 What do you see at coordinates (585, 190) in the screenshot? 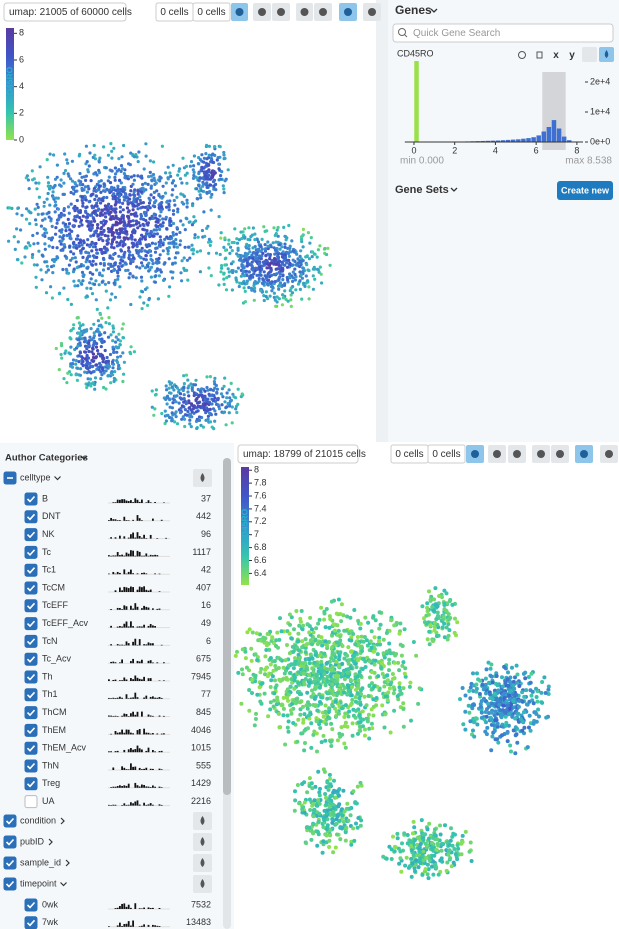
I see `create-new-button` at bounding box center [585, 190].